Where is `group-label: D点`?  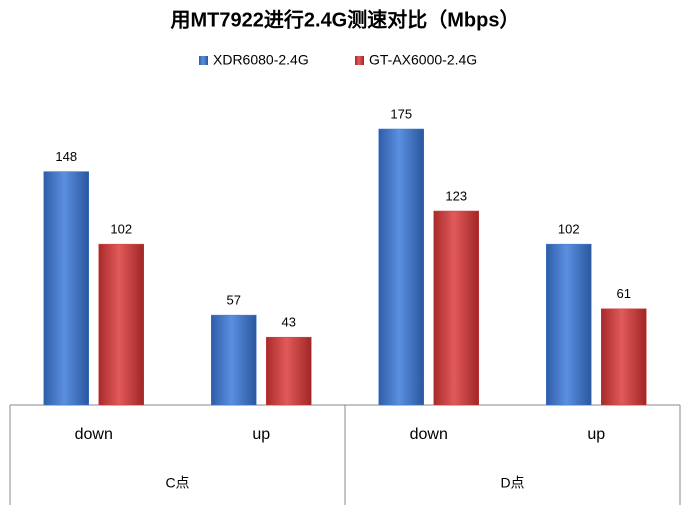 group-label: D点 is located at coordinates (512, 483).